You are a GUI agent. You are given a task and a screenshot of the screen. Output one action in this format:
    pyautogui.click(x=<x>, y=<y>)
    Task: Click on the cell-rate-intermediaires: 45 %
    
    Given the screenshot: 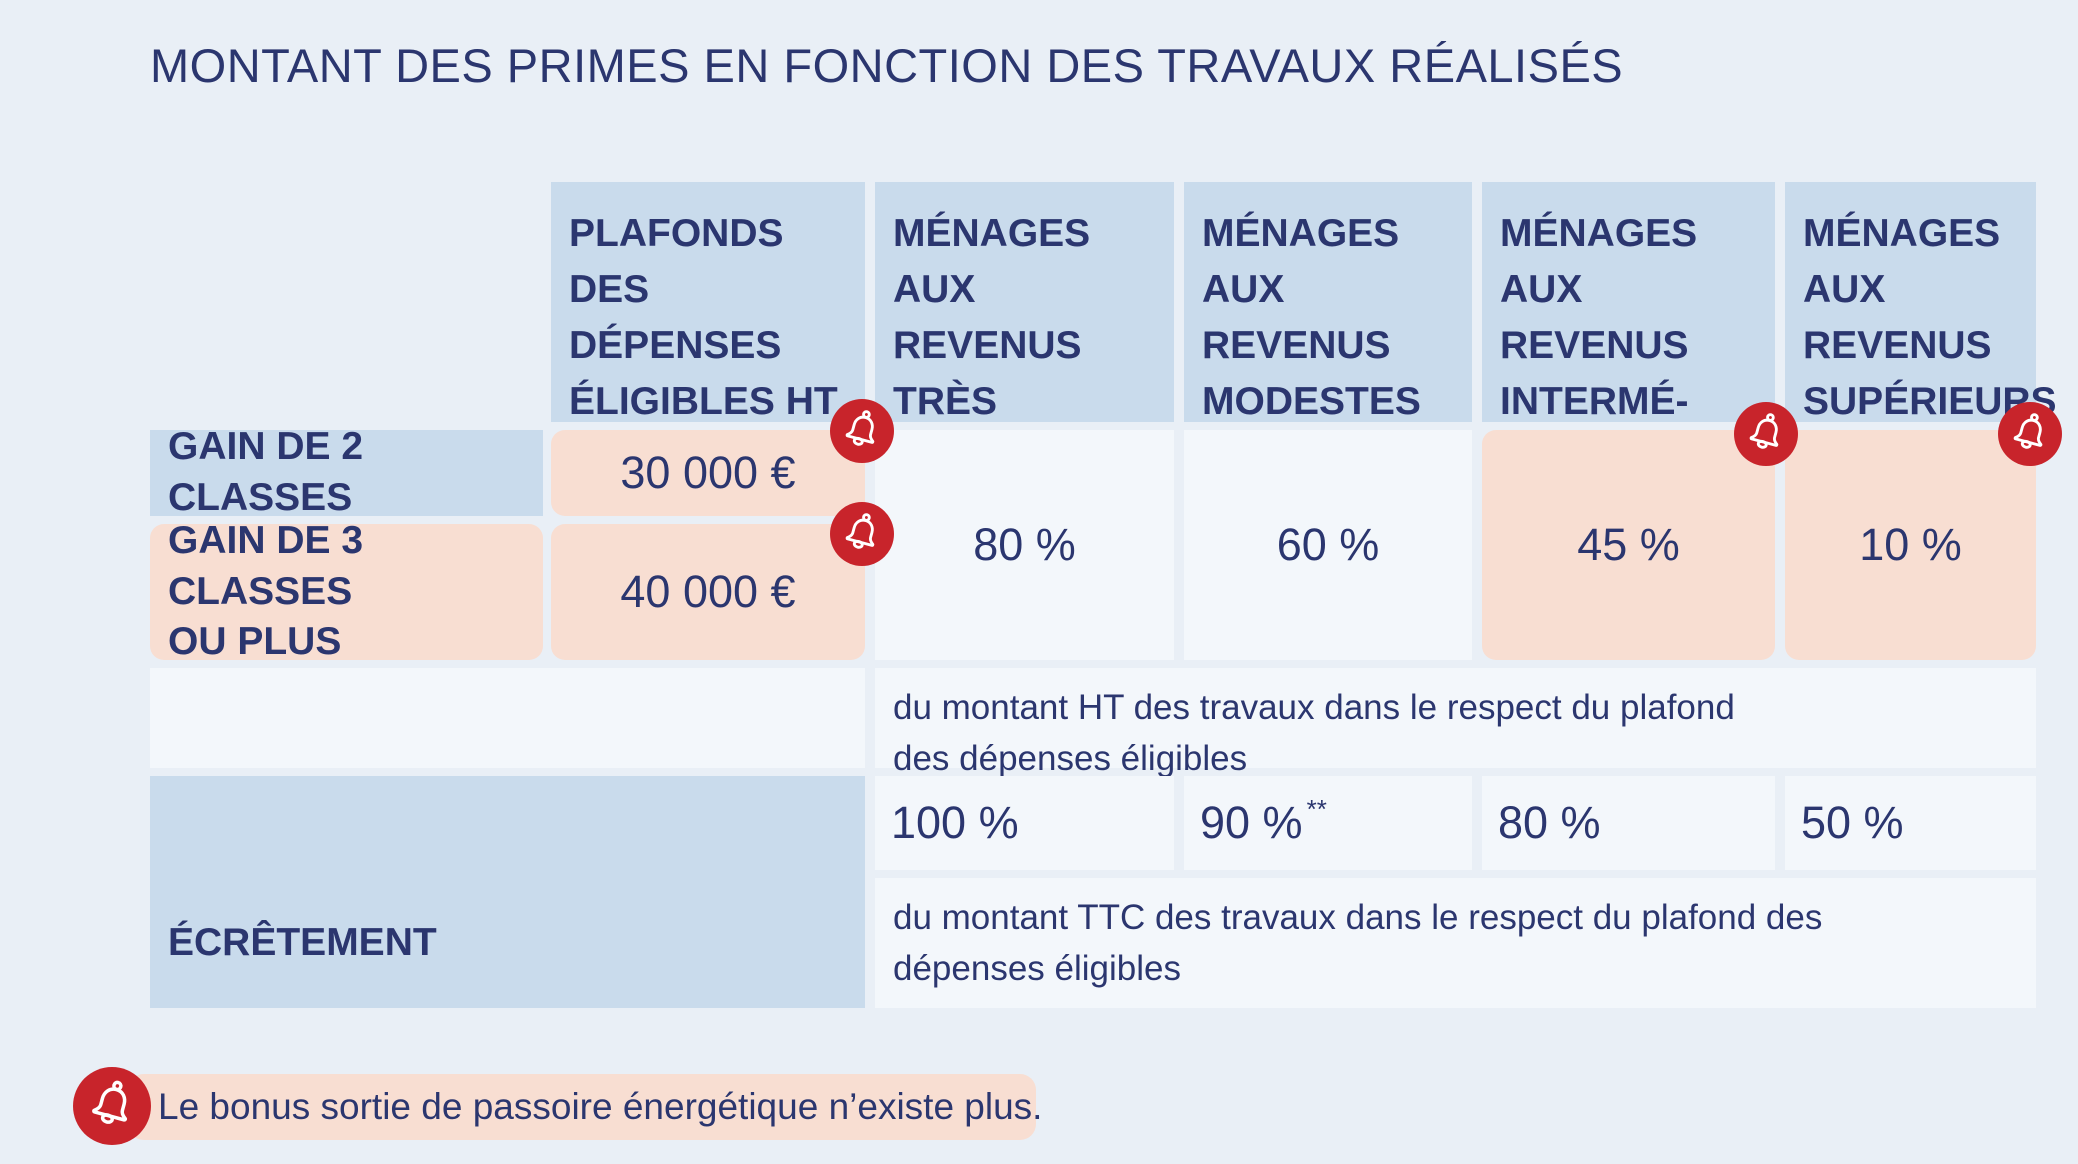 What is the action you would take?
    pyautogui.click(x=1628, y=545)
    